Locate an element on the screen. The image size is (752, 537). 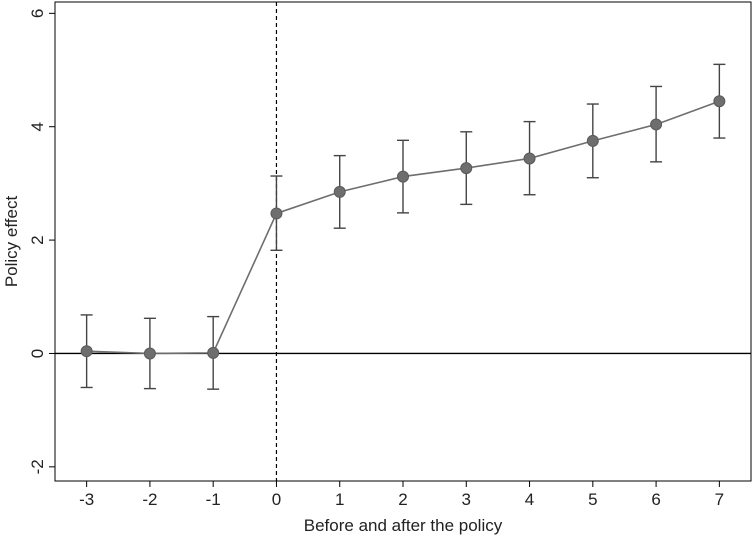
x-tick-label: 1 is located at coordinates (339, 499).